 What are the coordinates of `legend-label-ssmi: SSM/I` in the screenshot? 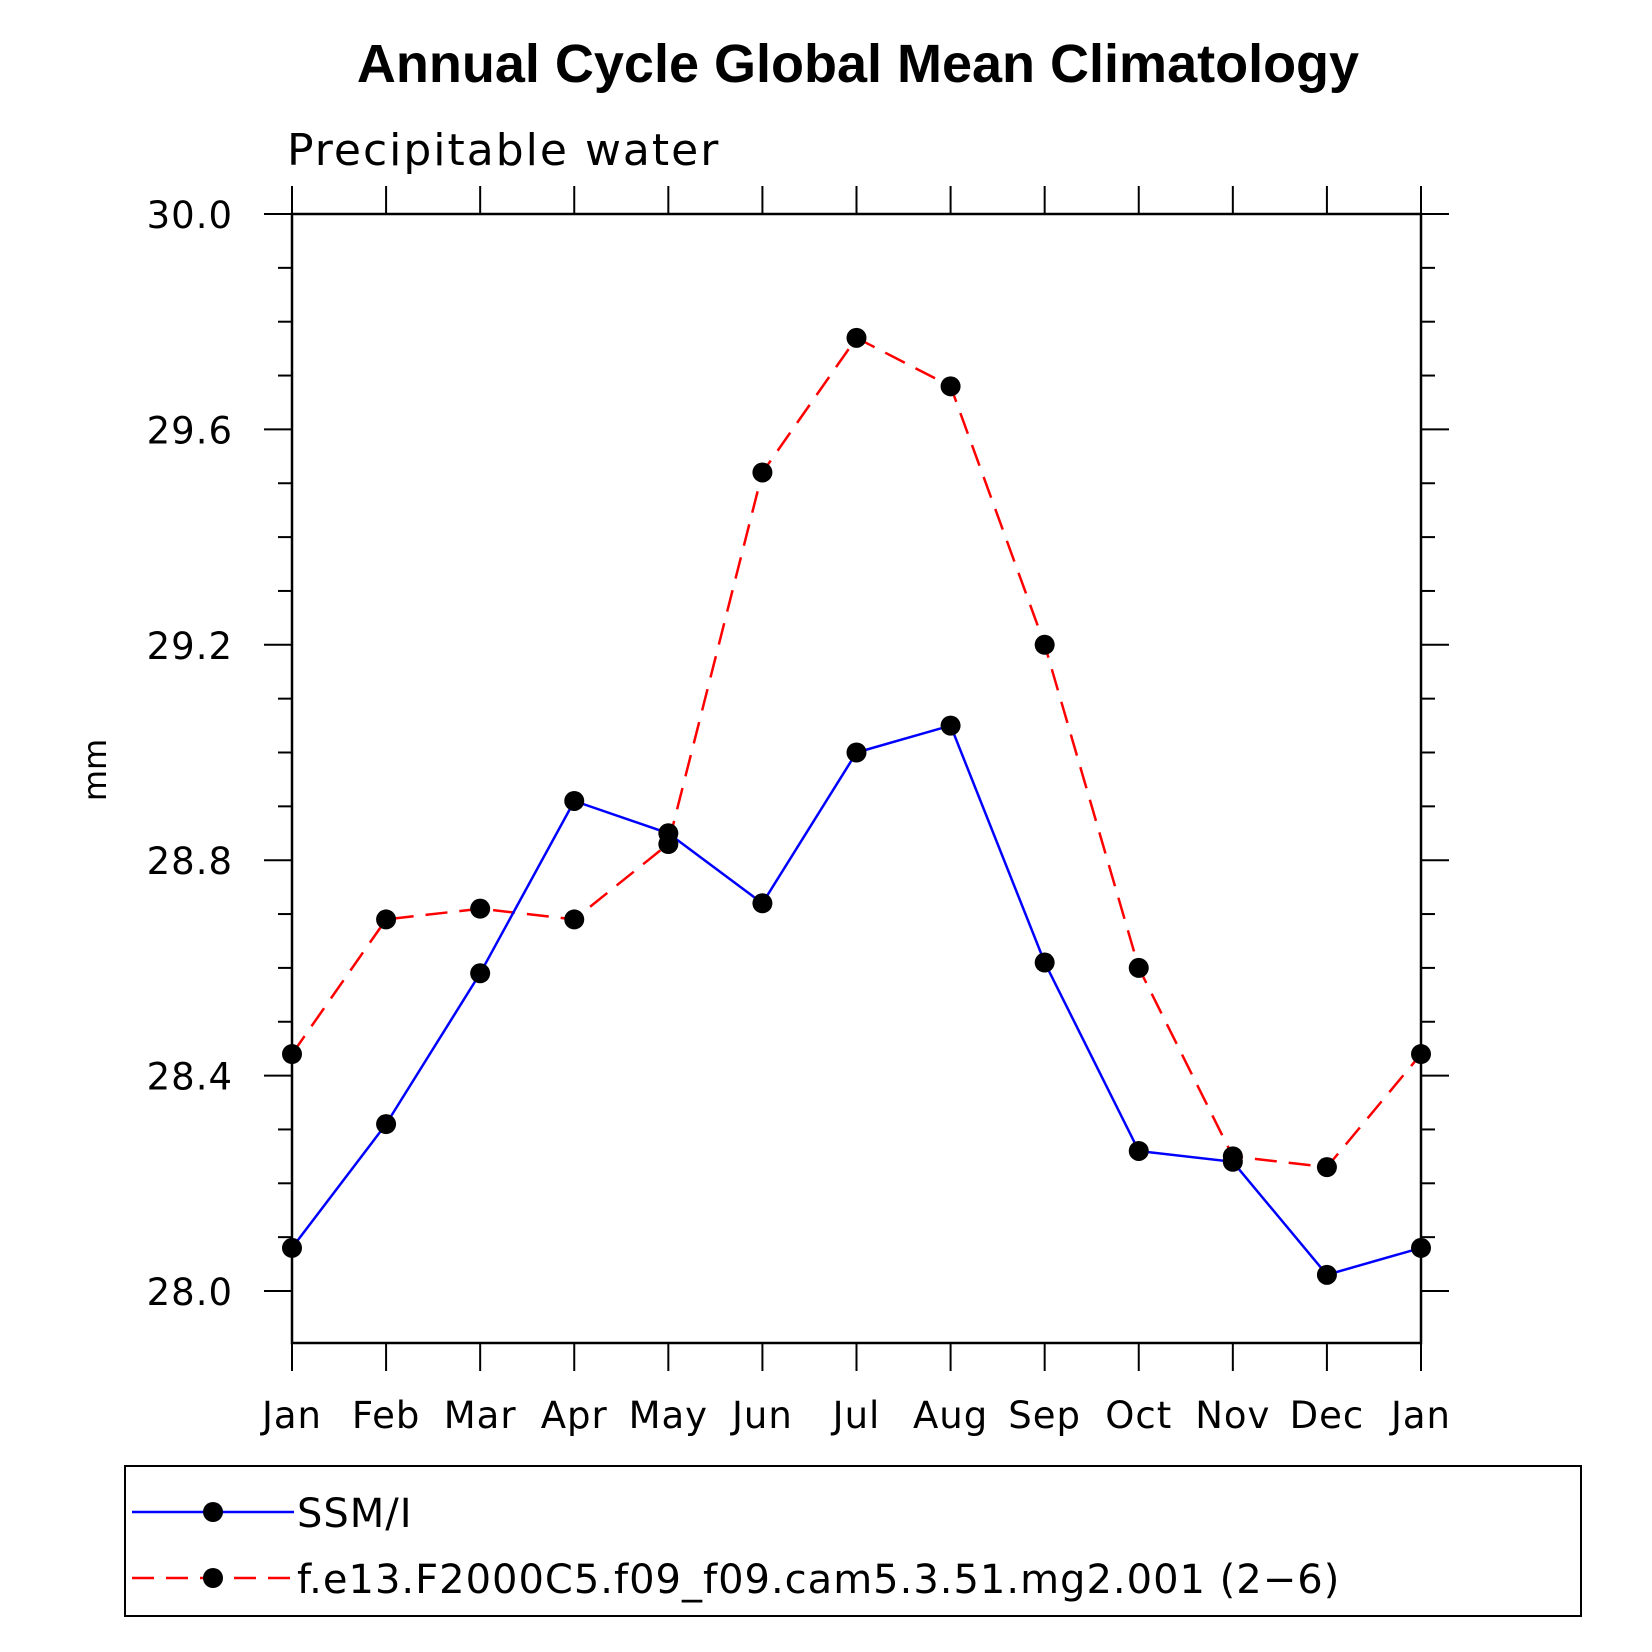 It's located at (355, 1514).